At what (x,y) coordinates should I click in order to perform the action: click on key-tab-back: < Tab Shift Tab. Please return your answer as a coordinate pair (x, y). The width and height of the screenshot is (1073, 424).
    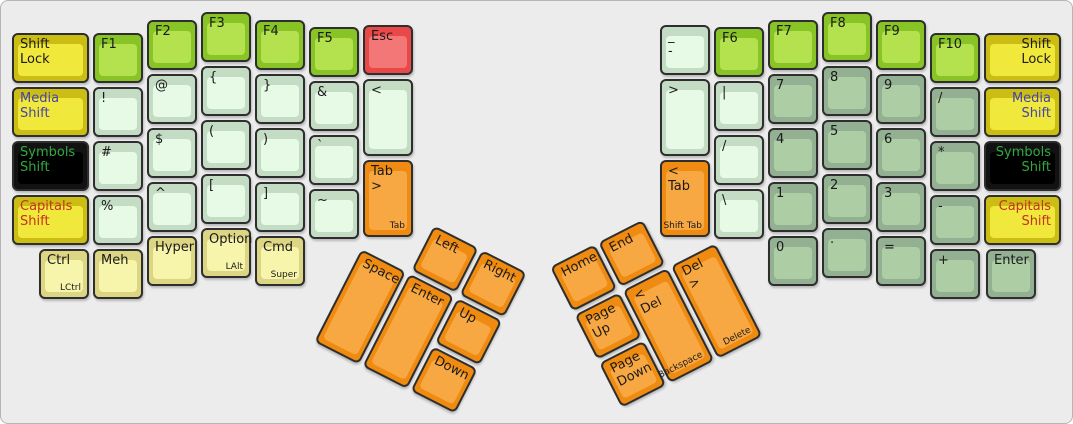
    Looking at the image, I should click on (685, 198).